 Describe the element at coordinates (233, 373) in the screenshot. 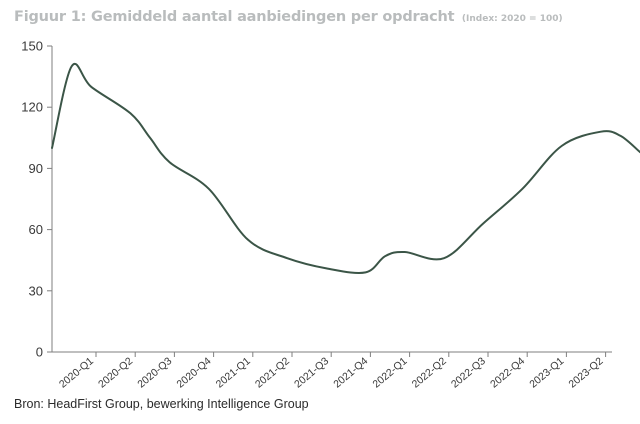

I see `x-tick-label: 2021-Q1` at that location.